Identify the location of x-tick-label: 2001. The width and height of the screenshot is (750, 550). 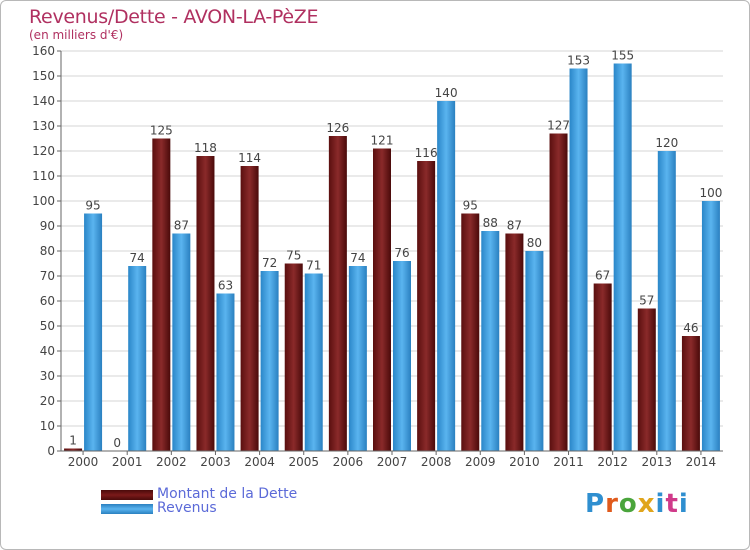
(127, 462).